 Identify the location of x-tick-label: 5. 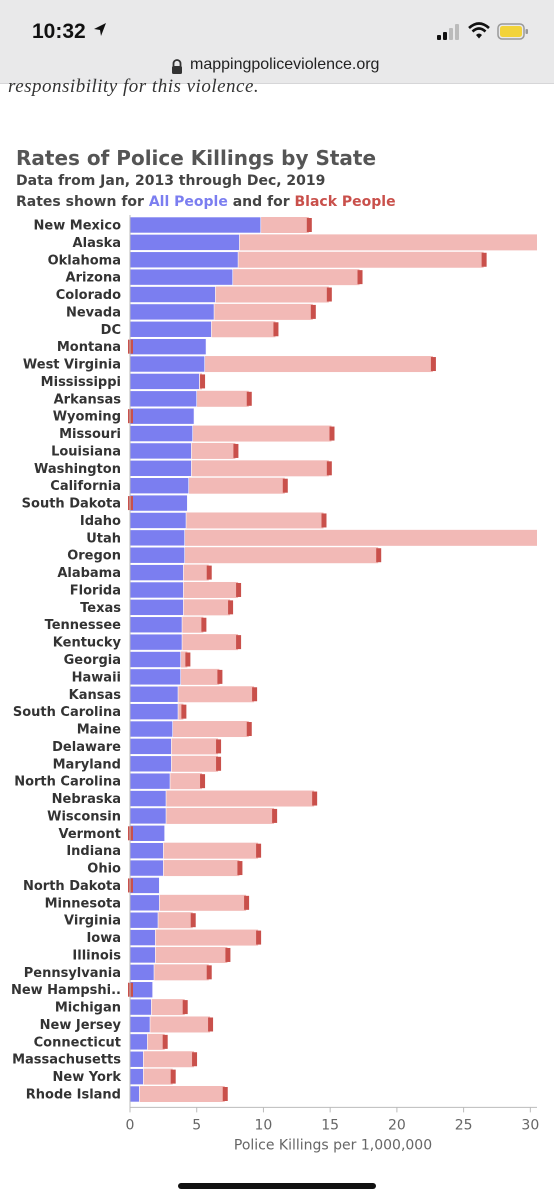
(196, 1125).